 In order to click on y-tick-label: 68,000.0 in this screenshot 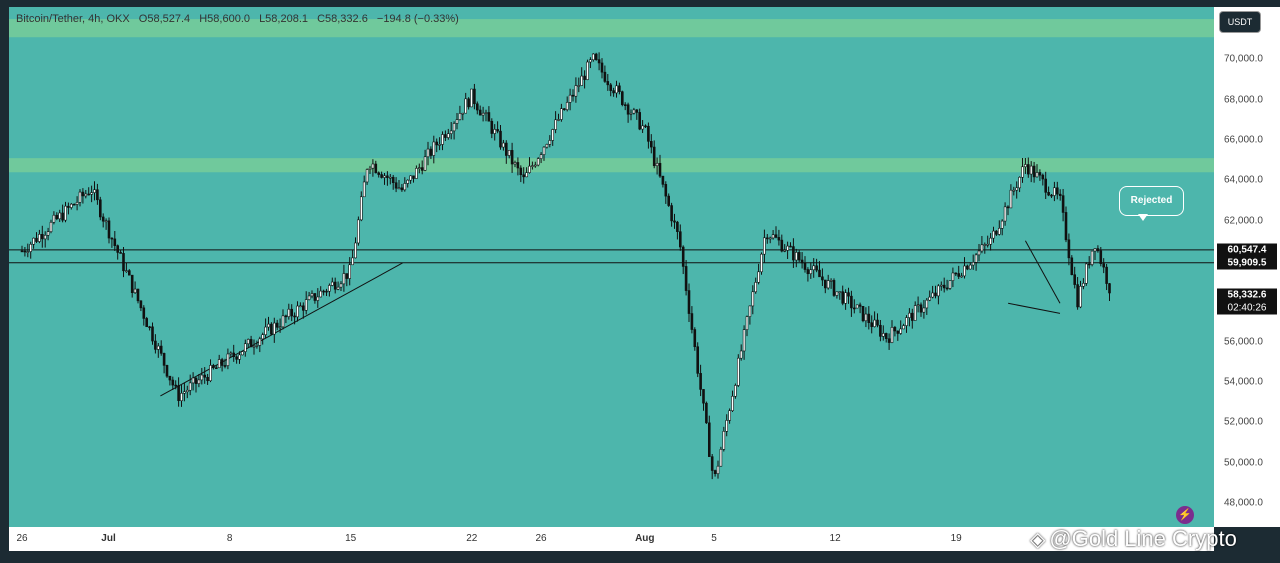, I will do `click(1243, 100)`.